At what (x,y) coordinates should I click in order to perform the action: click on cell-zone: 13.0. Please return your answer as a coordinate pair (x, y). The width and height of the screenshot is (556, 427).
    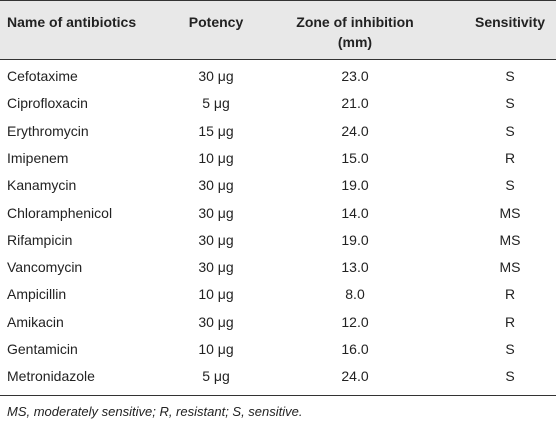
    Looking at the image, I should click on (355, 267).